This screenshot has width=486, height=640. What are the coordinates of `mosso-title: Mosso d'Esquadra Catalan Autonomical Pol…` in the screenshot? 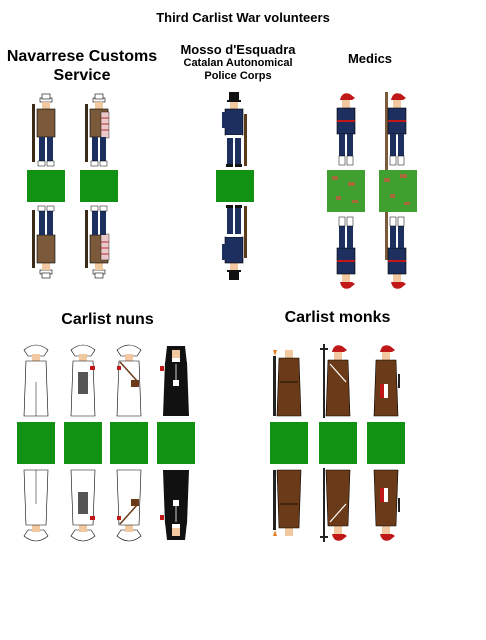 It's located at (238, 62).